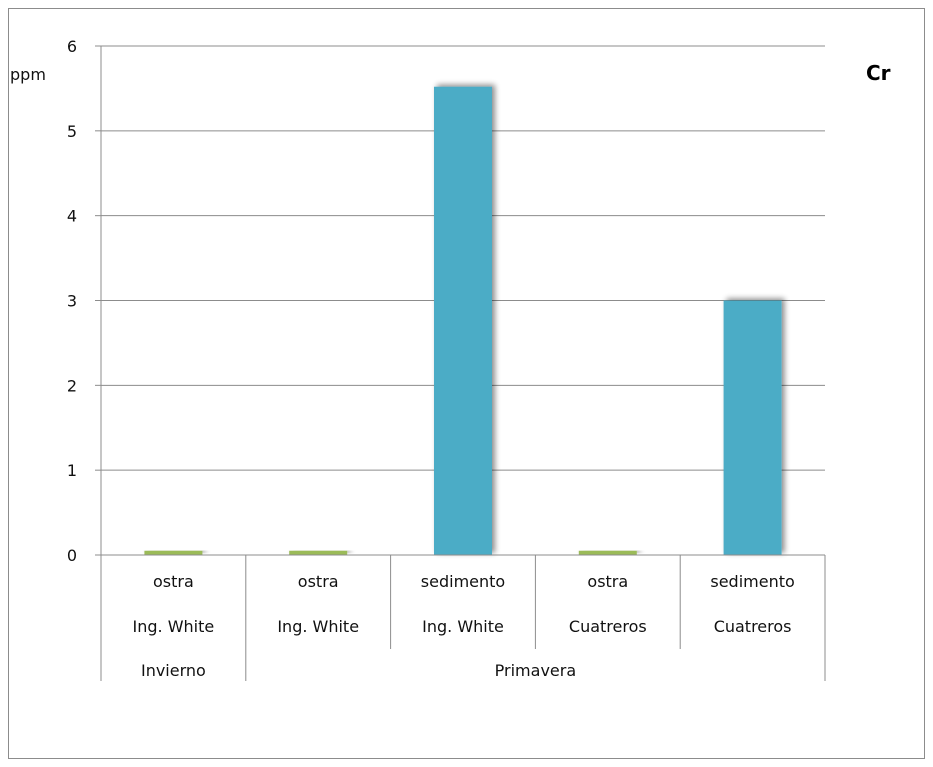  I want to click on y-tick-label: 3, so click(72, 301).